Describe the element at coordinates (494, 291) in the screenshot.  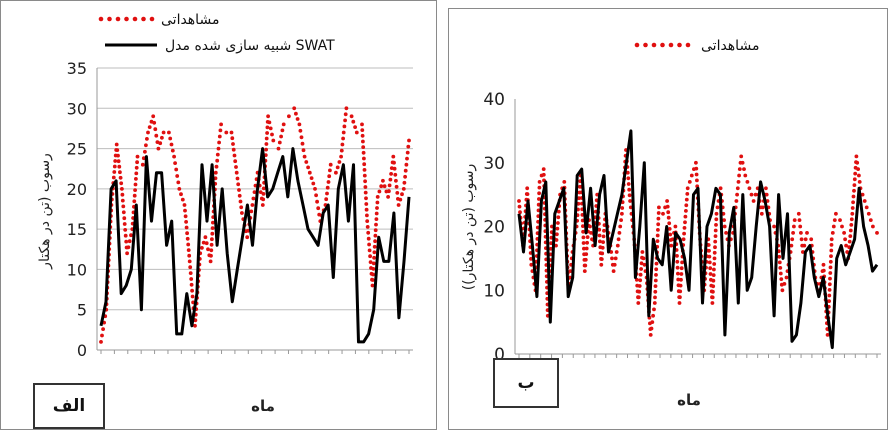
I see `y-tick-label: 10` at that location.